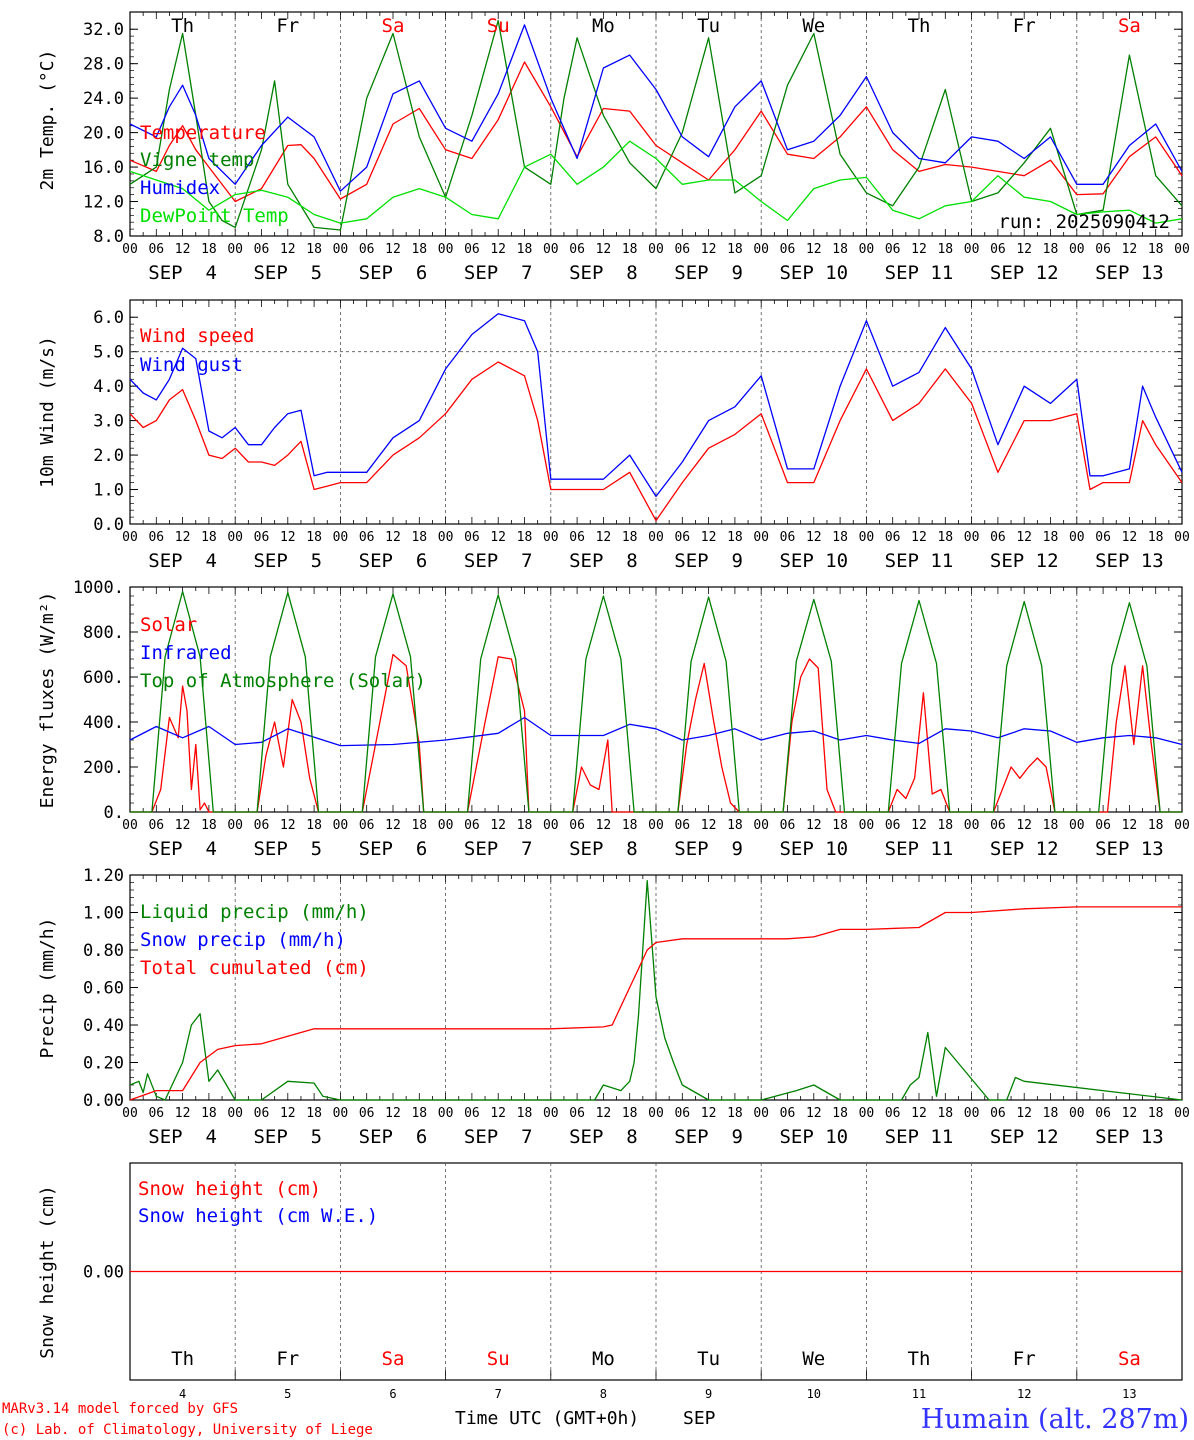 The width and height of the screenshot is (1194, 1440). Describe the element at coordinates (393, 849) in the screenshot. I see `x-date-label: SEP 6` at that location.